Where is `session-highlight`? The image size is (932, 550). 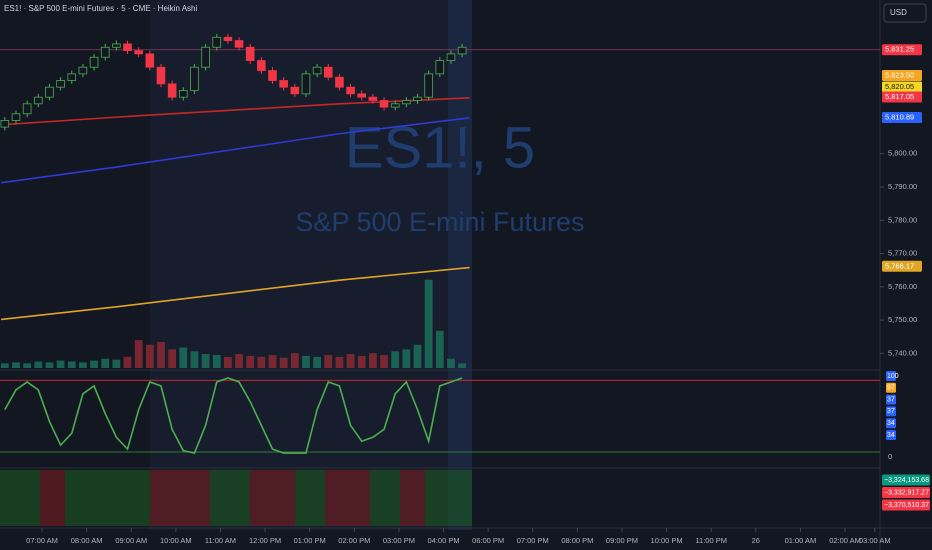
session-highlight is located at coordinates (460, 265).